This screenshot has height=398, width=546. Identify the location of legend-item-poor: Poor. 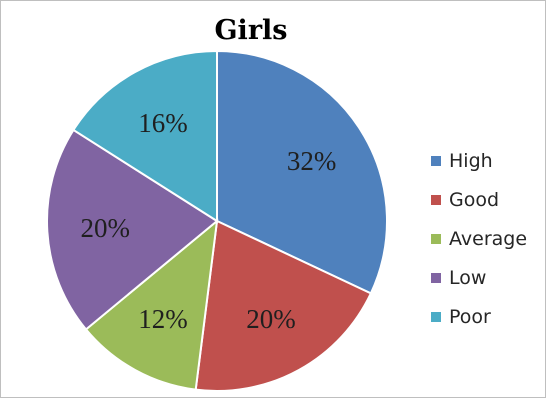
(479, 316).